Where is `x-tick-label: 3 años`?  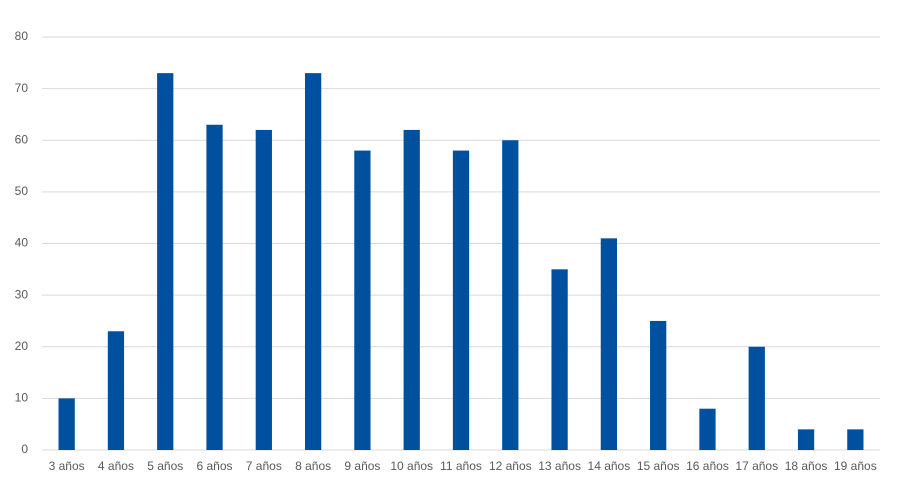
x-tick-label: 3 años is located at coordinates (67, 466).